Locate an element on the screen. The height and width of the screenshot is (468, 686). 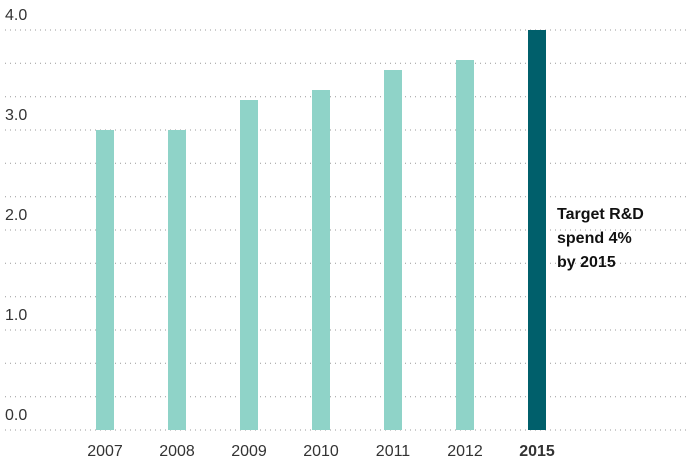
annotation: spend 4% is located at coordinates (594, 238).